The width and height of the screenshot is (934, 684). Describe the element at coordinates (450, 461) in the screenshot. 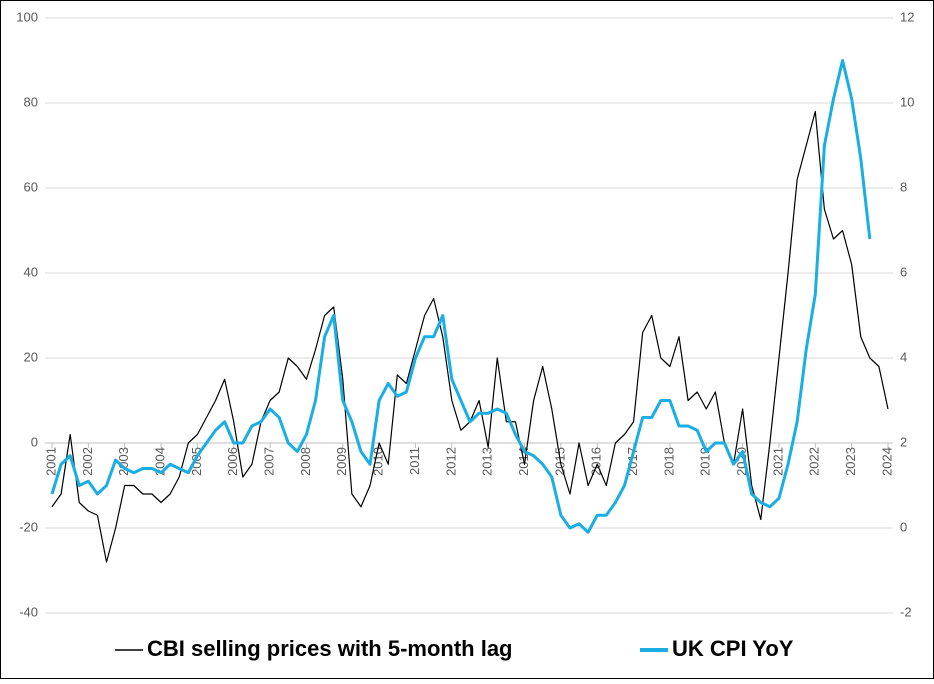

I see `x-tick-label: 2012` at that location.